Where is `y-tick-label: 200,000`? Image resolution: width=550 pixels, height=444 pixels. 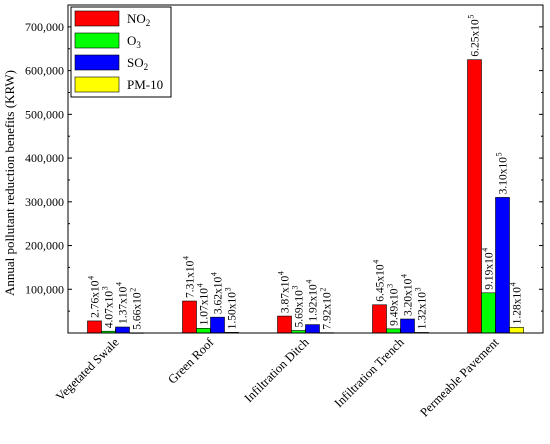
y-tick-label: 200,000 is located at coordinates (44, 246).